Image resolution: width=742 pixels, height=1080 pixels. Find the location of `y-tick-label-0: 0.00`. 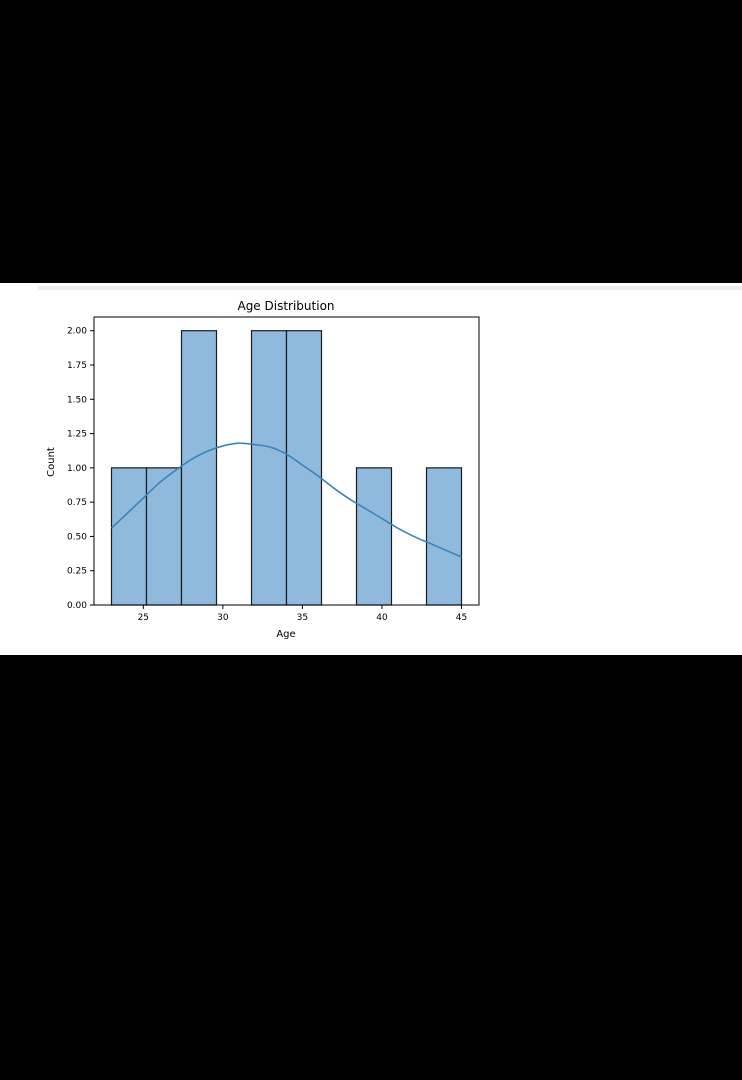

y-tick-label-0: 0.00 is located at coordinates (77, 606).